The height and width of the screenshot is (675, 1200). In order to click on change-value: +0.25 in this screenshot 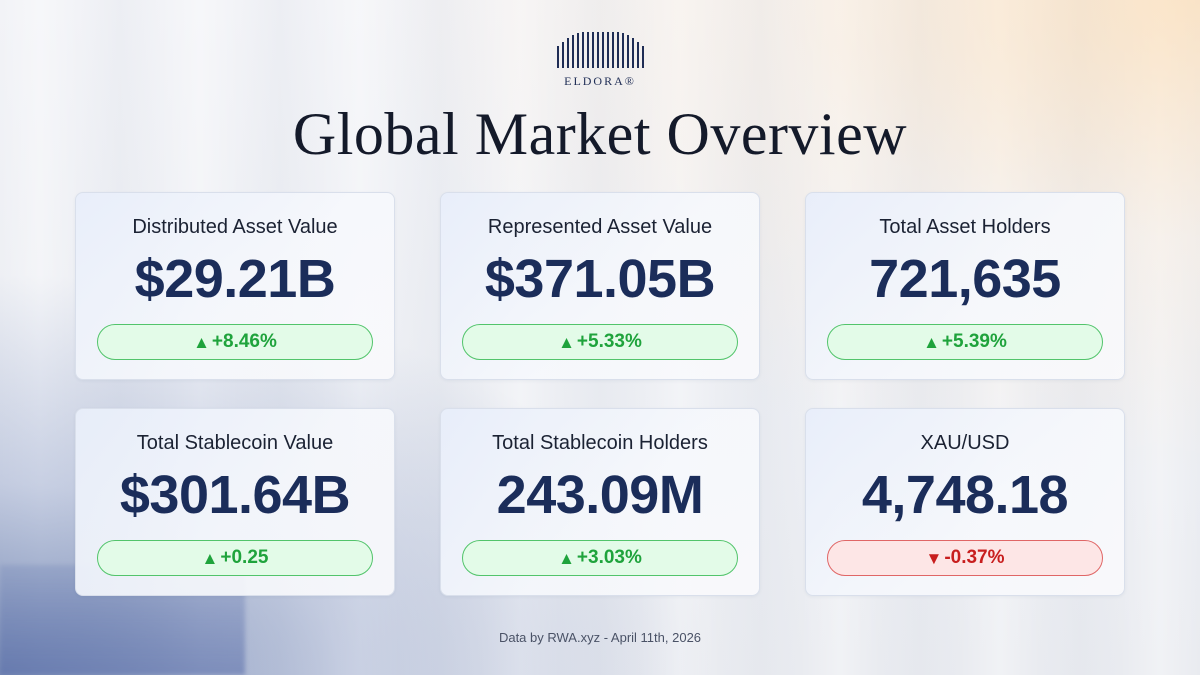, I will do `click(244, 557)`.